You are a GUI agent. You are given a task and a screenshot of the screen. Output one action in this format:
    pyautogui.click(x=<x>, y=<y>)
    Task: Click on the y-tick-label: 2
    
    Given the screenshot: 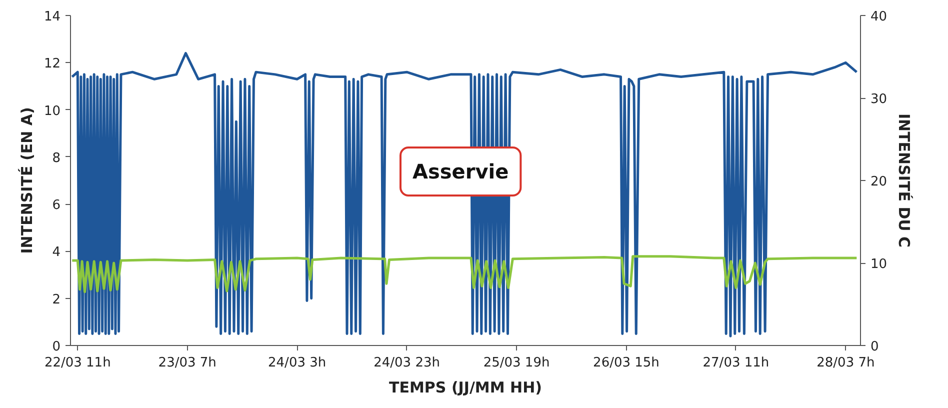 What is the action you would take?
    pyautogui.click(x=56, y=300)
    